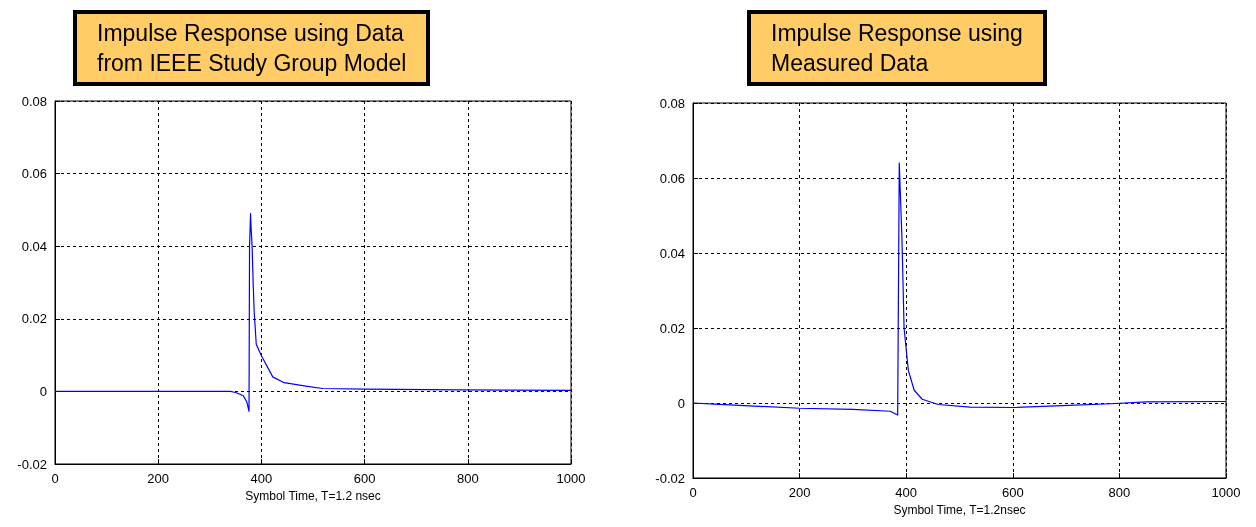 This screenshot has width=1256, height=527. What do you see at coordinates (897, 48) in the screenshot?
I see `chart-title: Impulse Response using Measured Data` at bounding box center [897, 48].